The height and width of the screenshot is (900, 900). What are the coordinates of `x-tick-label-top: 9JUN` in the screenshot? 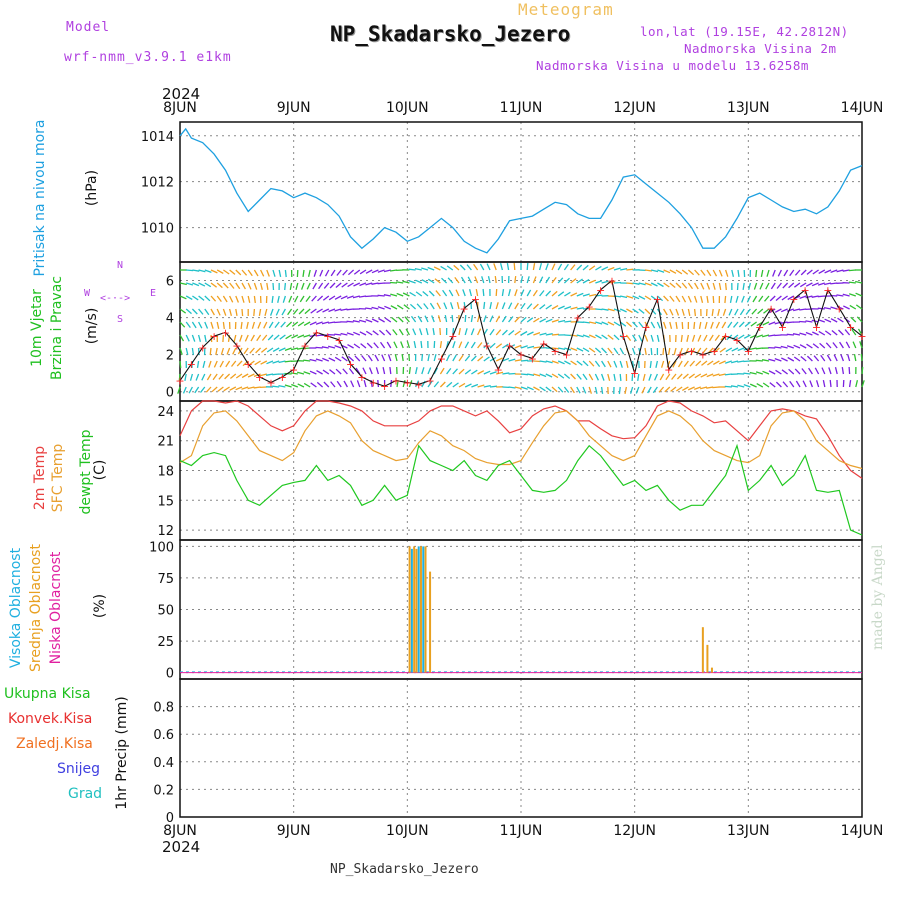 It's located at (294, 108).